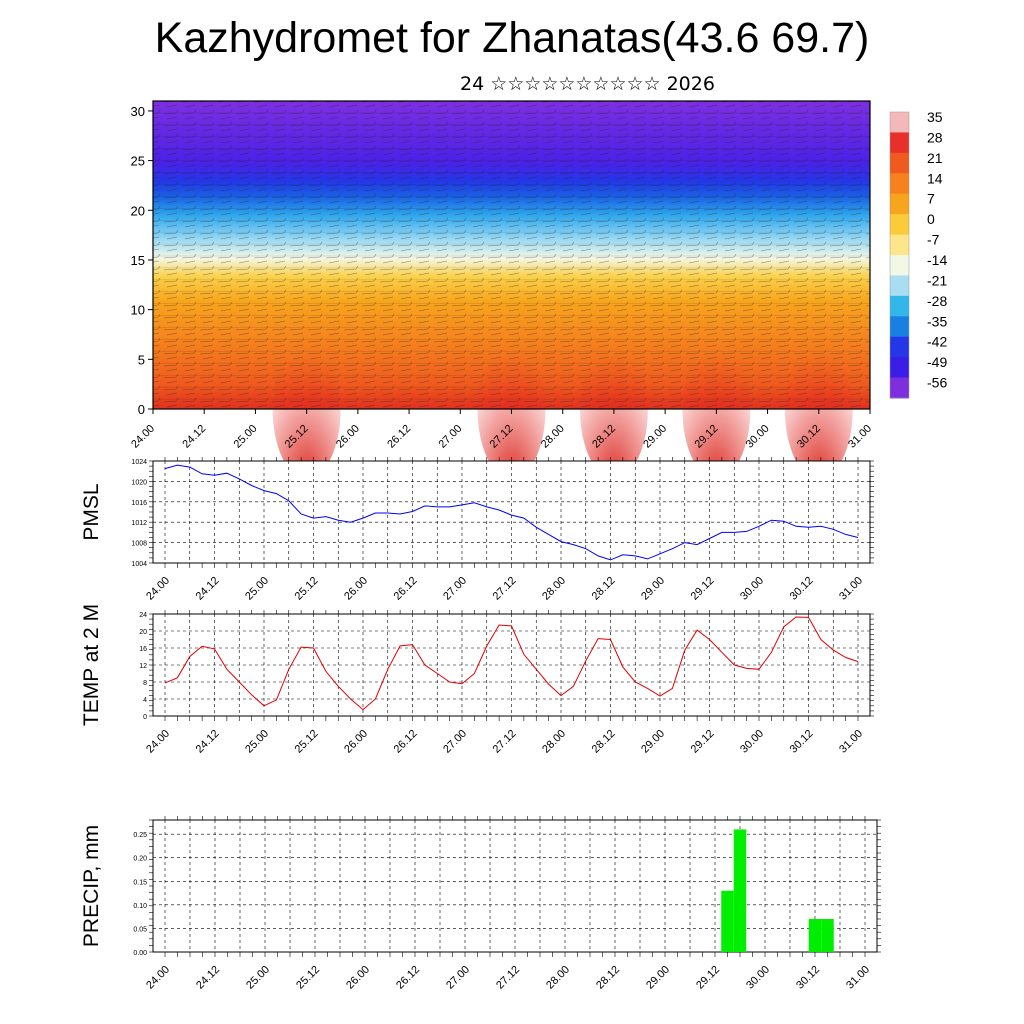  I want to click on colorbar-label: 28, so click(935, 137).